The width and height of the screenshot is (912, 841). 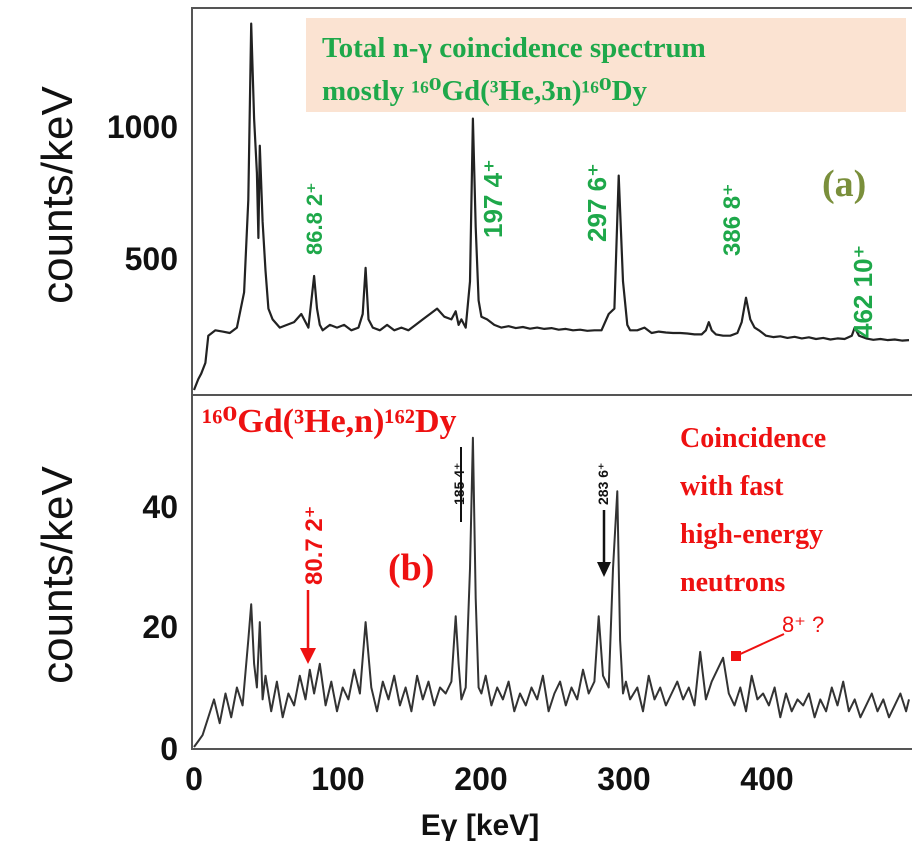 What do you see at coordinates (308, 656) in the screenshot?
I see `peak-80-7-arrow-head` at bounding box center [308, 656].